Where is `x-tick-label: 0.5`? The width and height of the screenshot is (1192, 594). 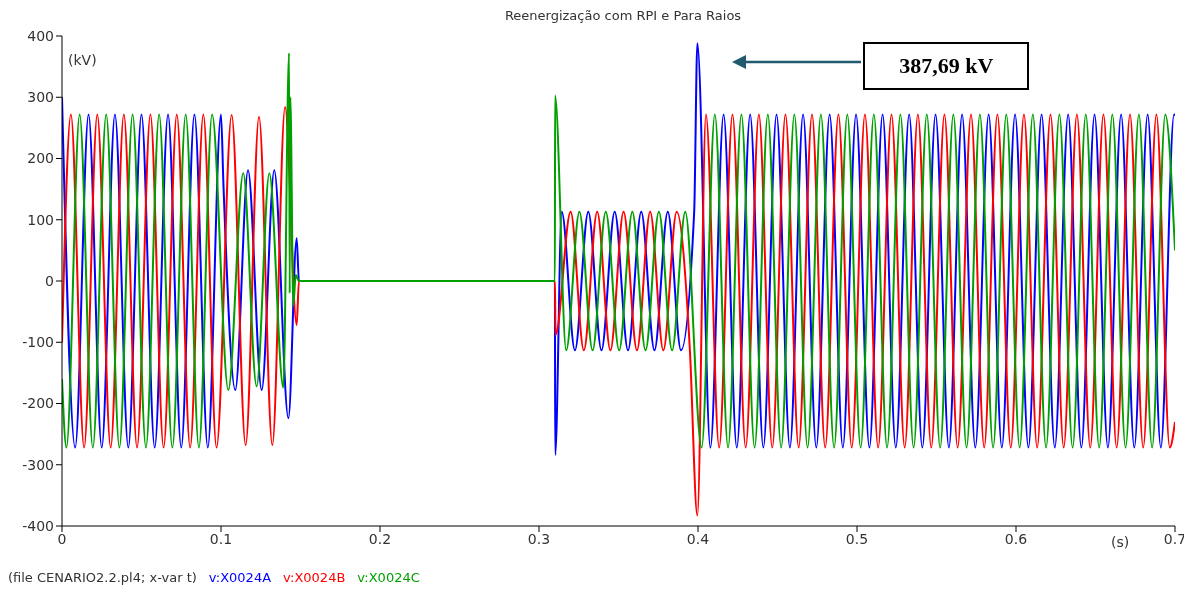 x-tick-label: 0.5 is located at coordinates (857, 538).